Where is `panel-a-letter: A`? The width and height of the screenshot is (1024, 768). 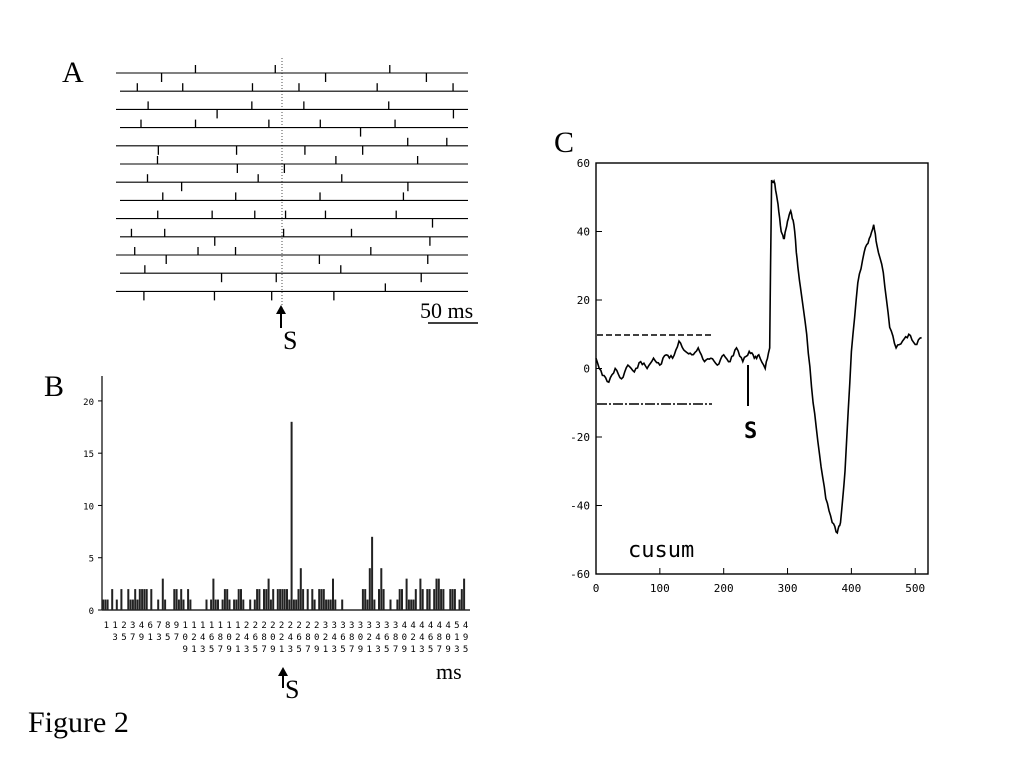 panel-a-letter: A is located at coordinates (73, 72).